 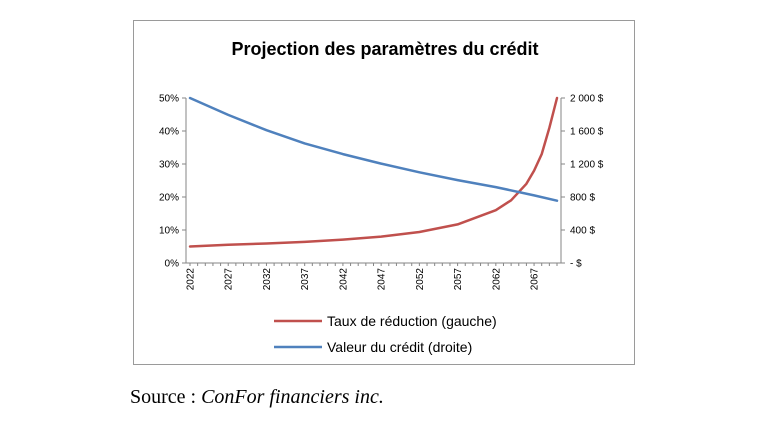 I want to click on left-tick-label: 30%, so click(x=169, y=165).